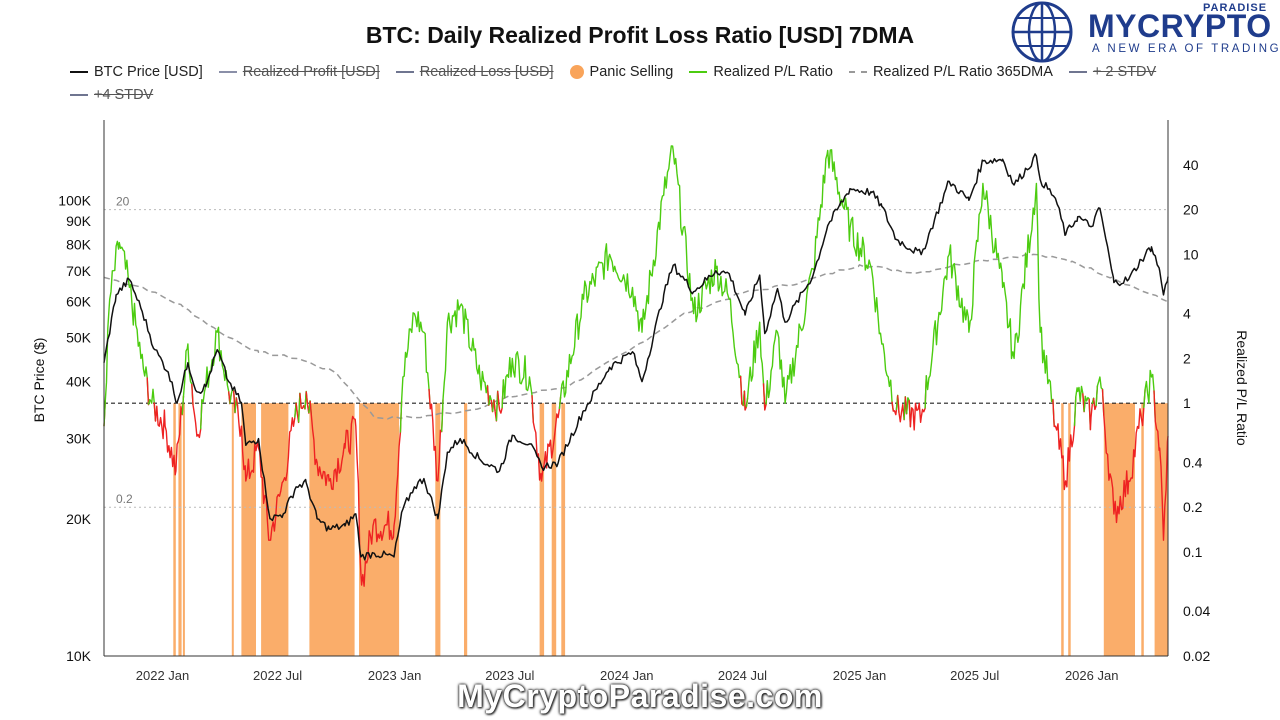  Describe the element at coordinates (79, 221) in the screenshot. I see `y-left-tick-label: 90K` at that location.